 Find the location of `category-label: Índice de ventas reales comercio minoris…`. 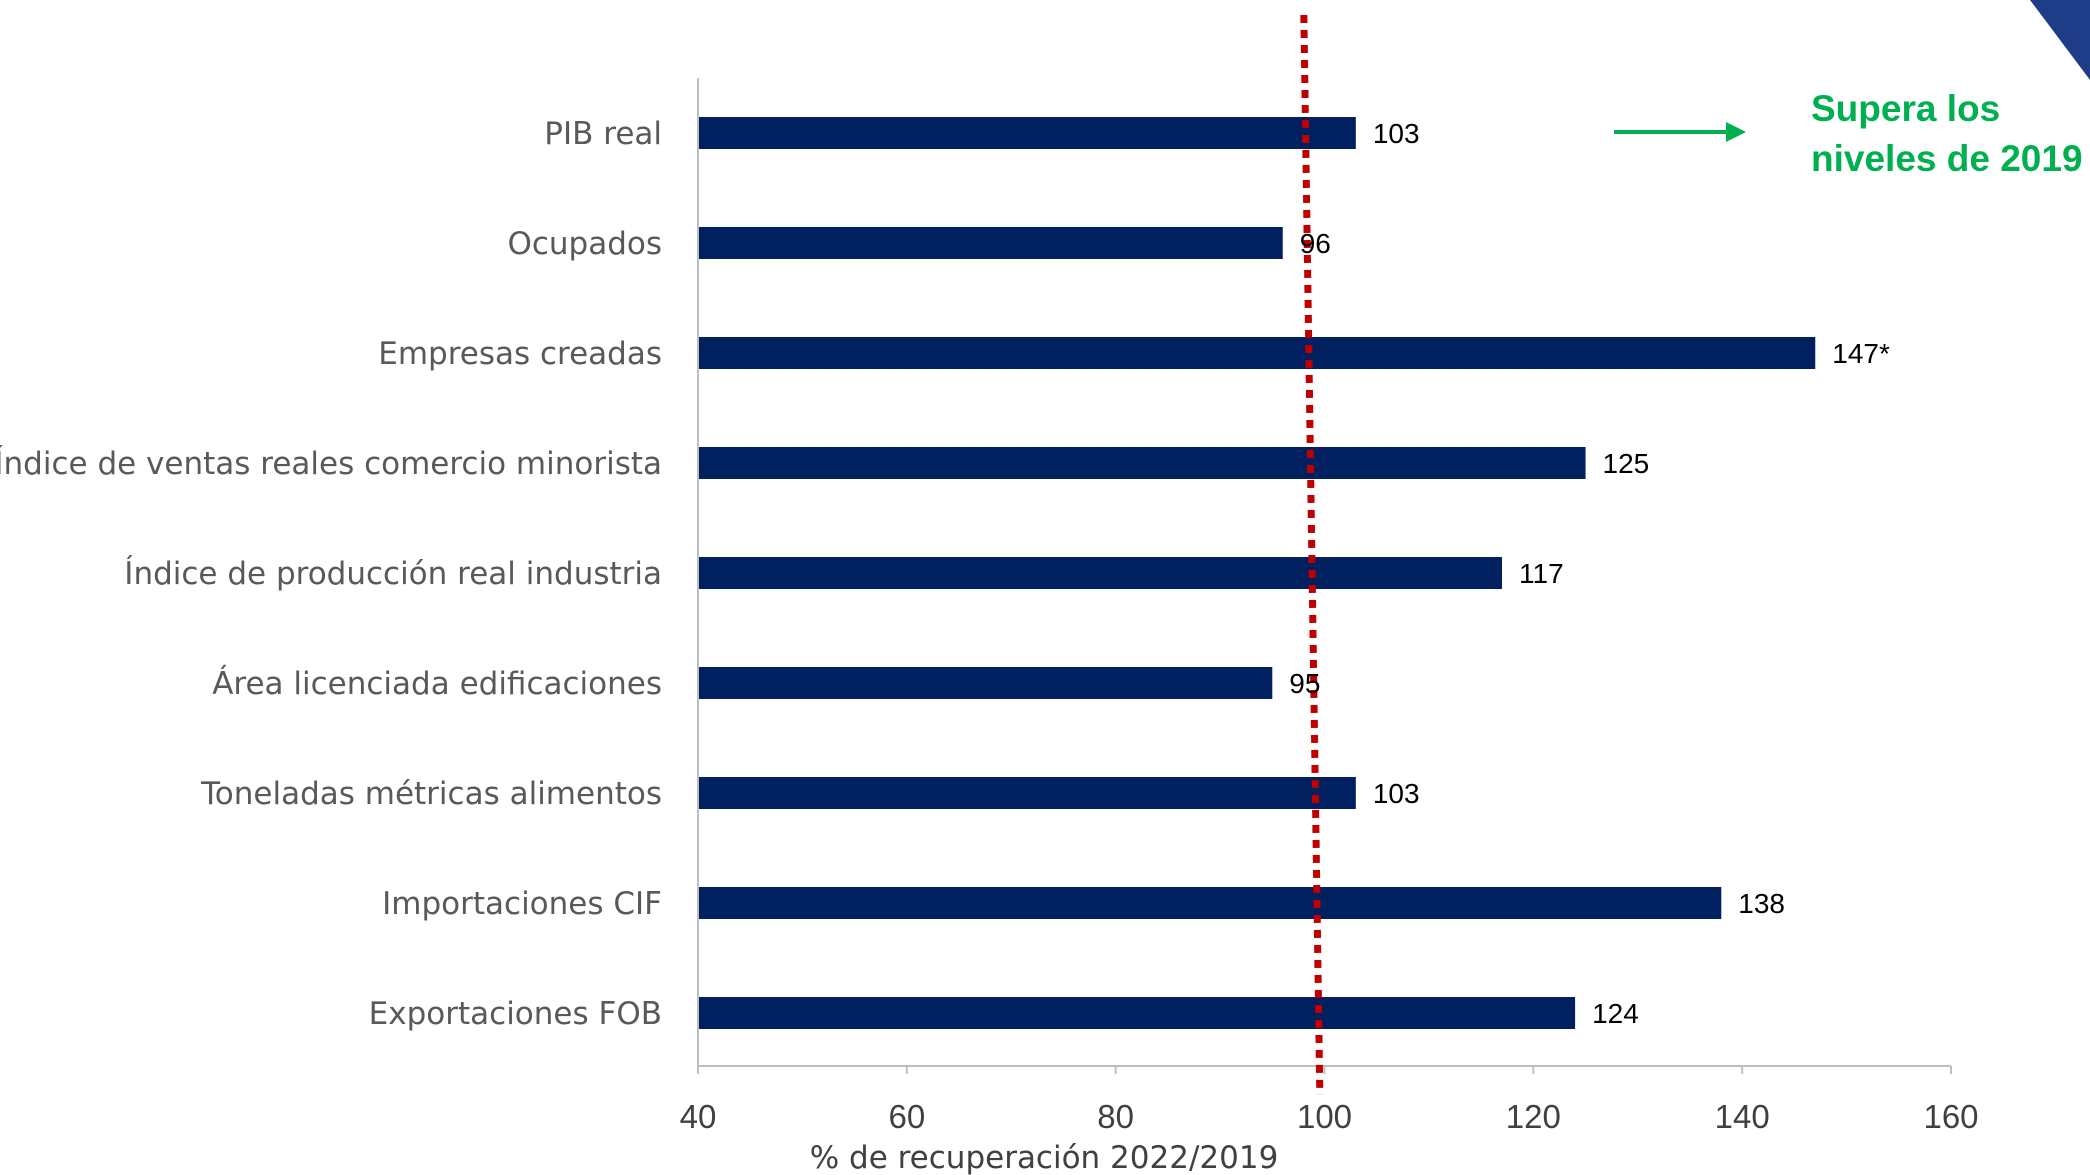

category-label: Índice de ventas reales comercio minoris… is located at coordinates (331, 464).